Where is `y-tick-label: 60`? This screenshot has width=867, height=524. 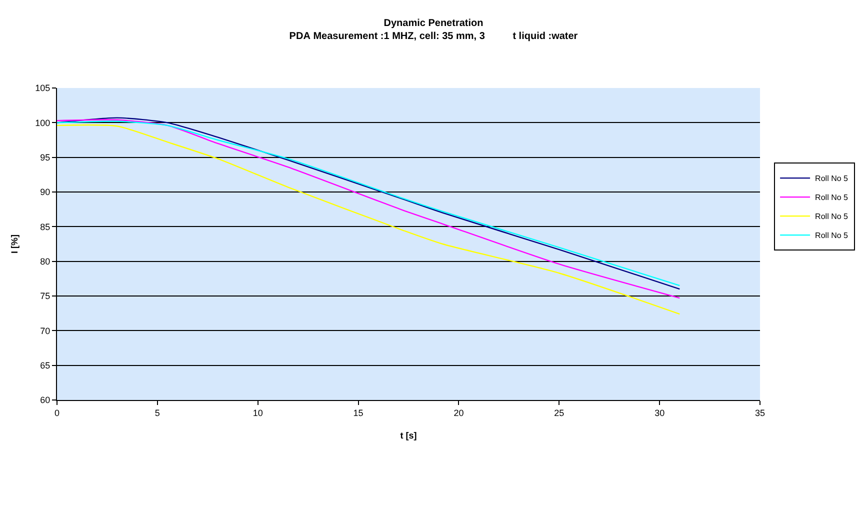
y-tick-label: 60 is located at coordinates (45, 400).